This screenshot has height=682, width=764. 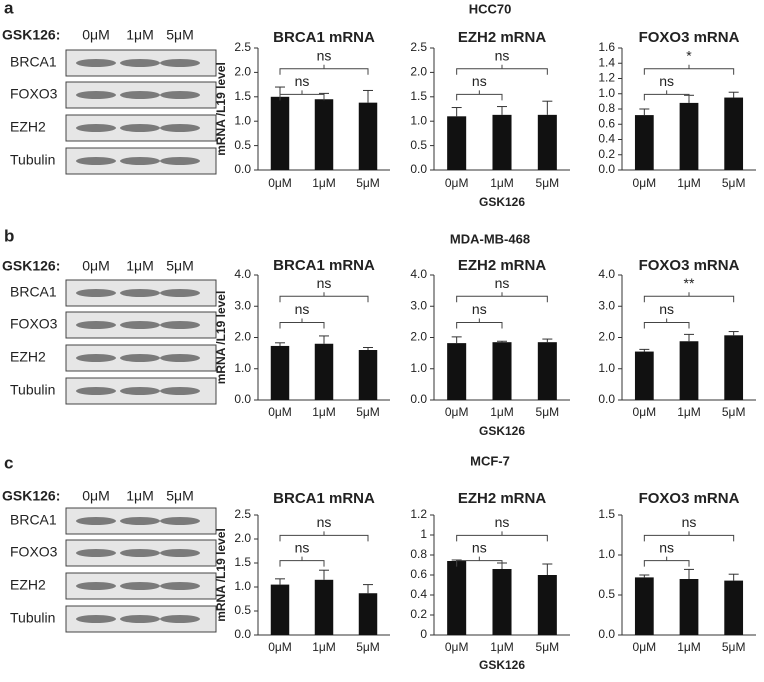 What do you see at coordinates (418, 574) in the screenshot?
I see `y-tick-label: 0.6` at bounding box center [418, 574].